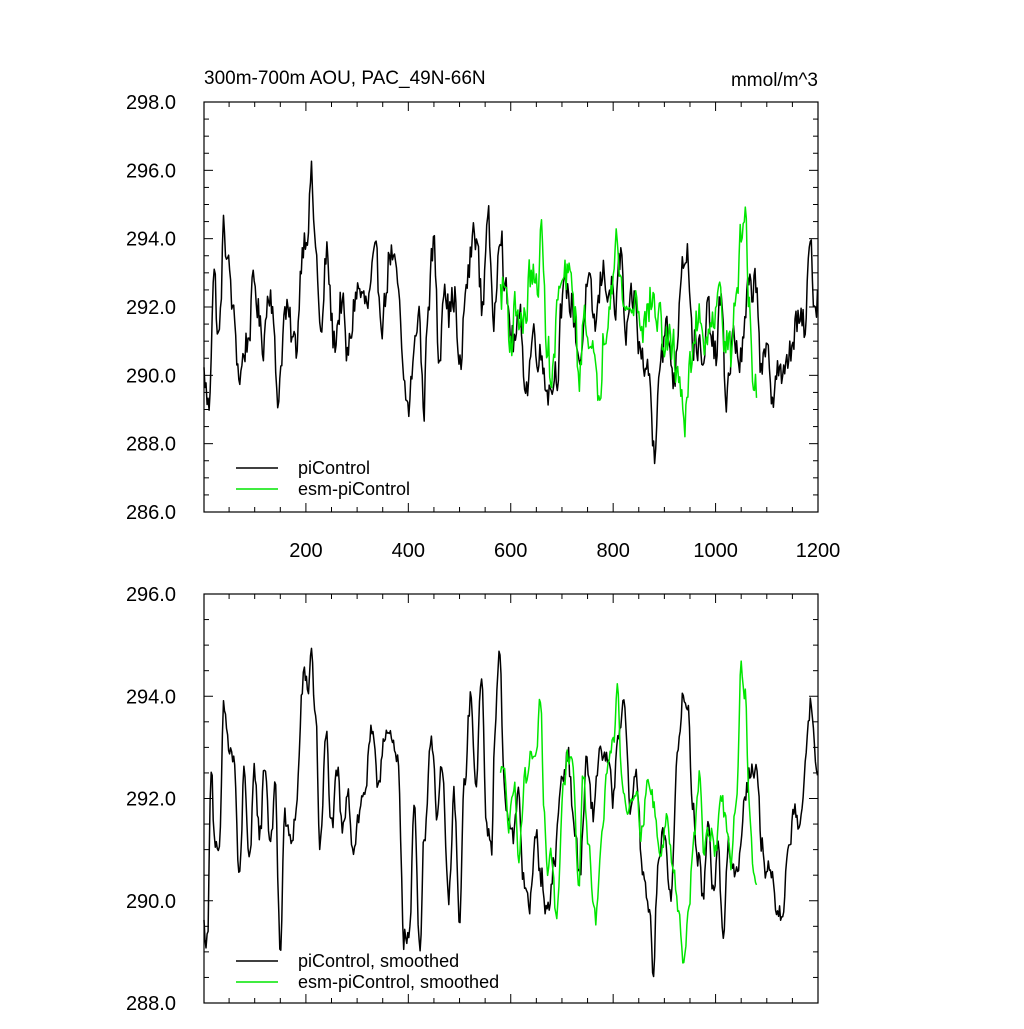  I want to click on x-tick-label: 600, so click(510, 551).